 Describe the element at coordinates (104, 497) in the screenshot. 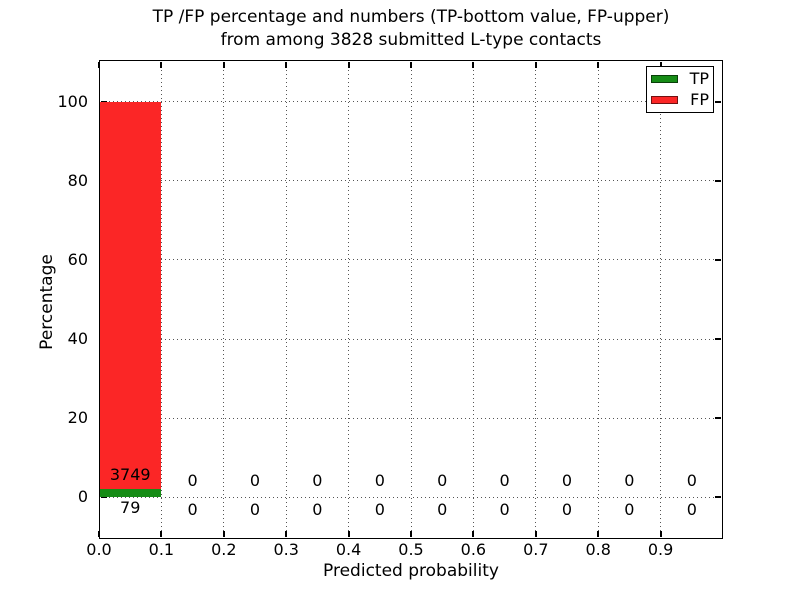

I see `y-tick-mark` at that location.